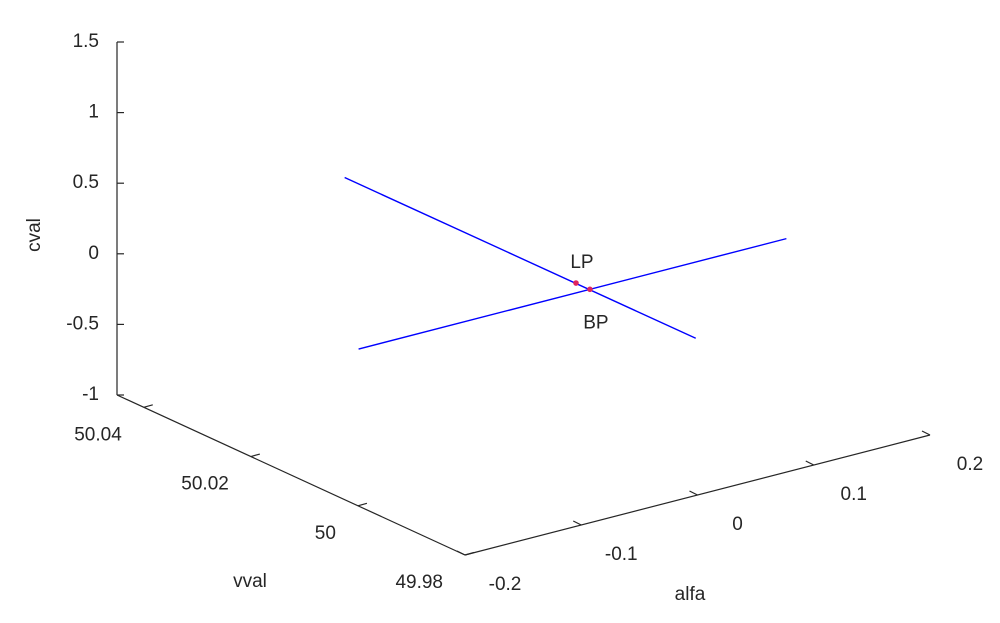 Image resolution: width=1000 pixels, height=623 pixels. I want to click on x-tick-label: 0, so click(737, 524).